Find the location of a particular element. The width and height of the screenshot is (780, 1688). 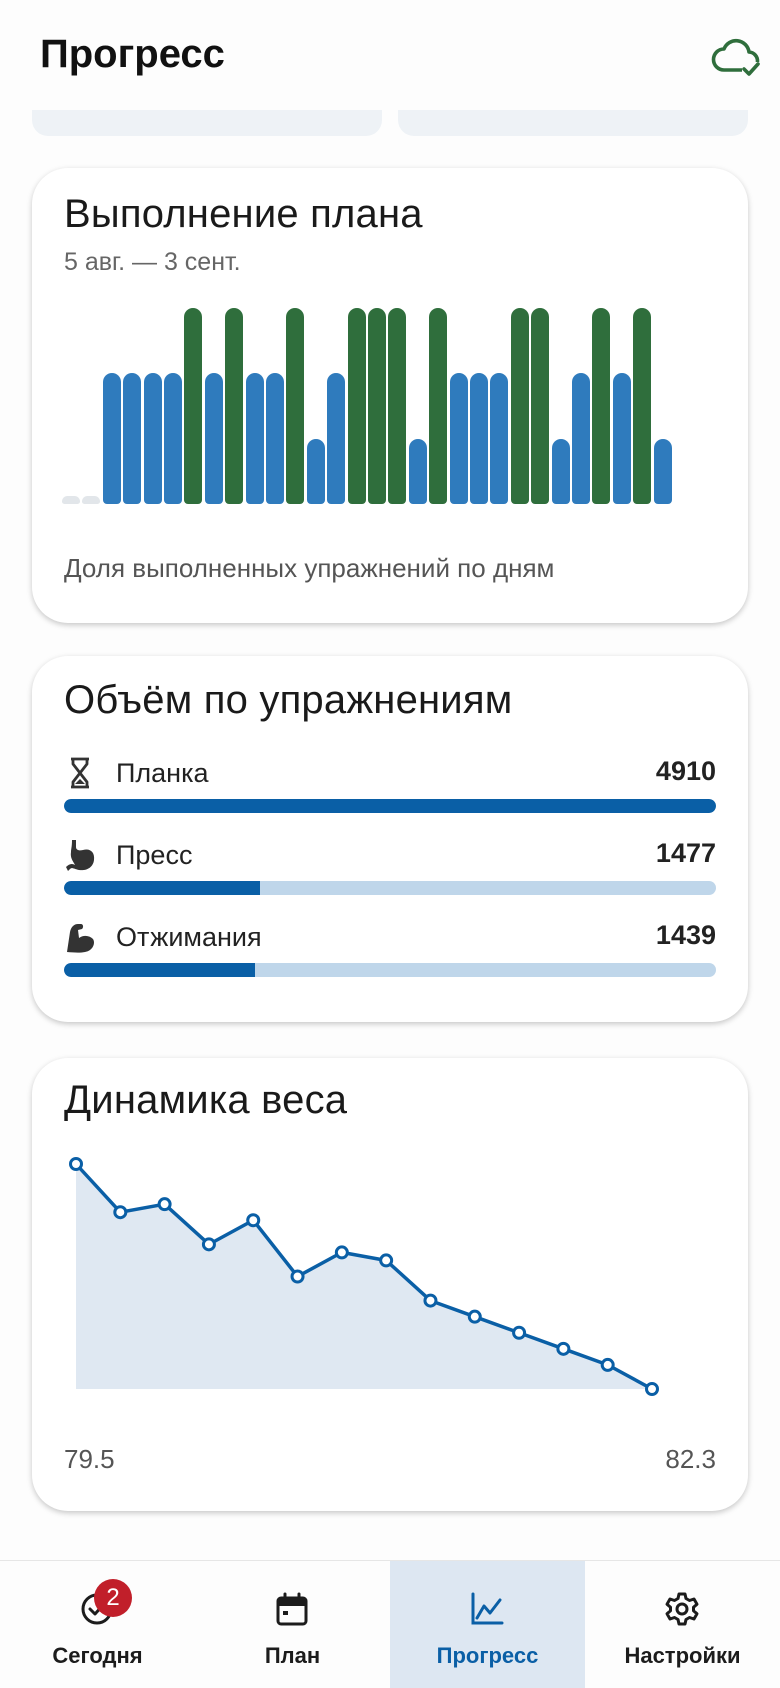

exercise-name: Пресс is located at coordinates (154, 855).